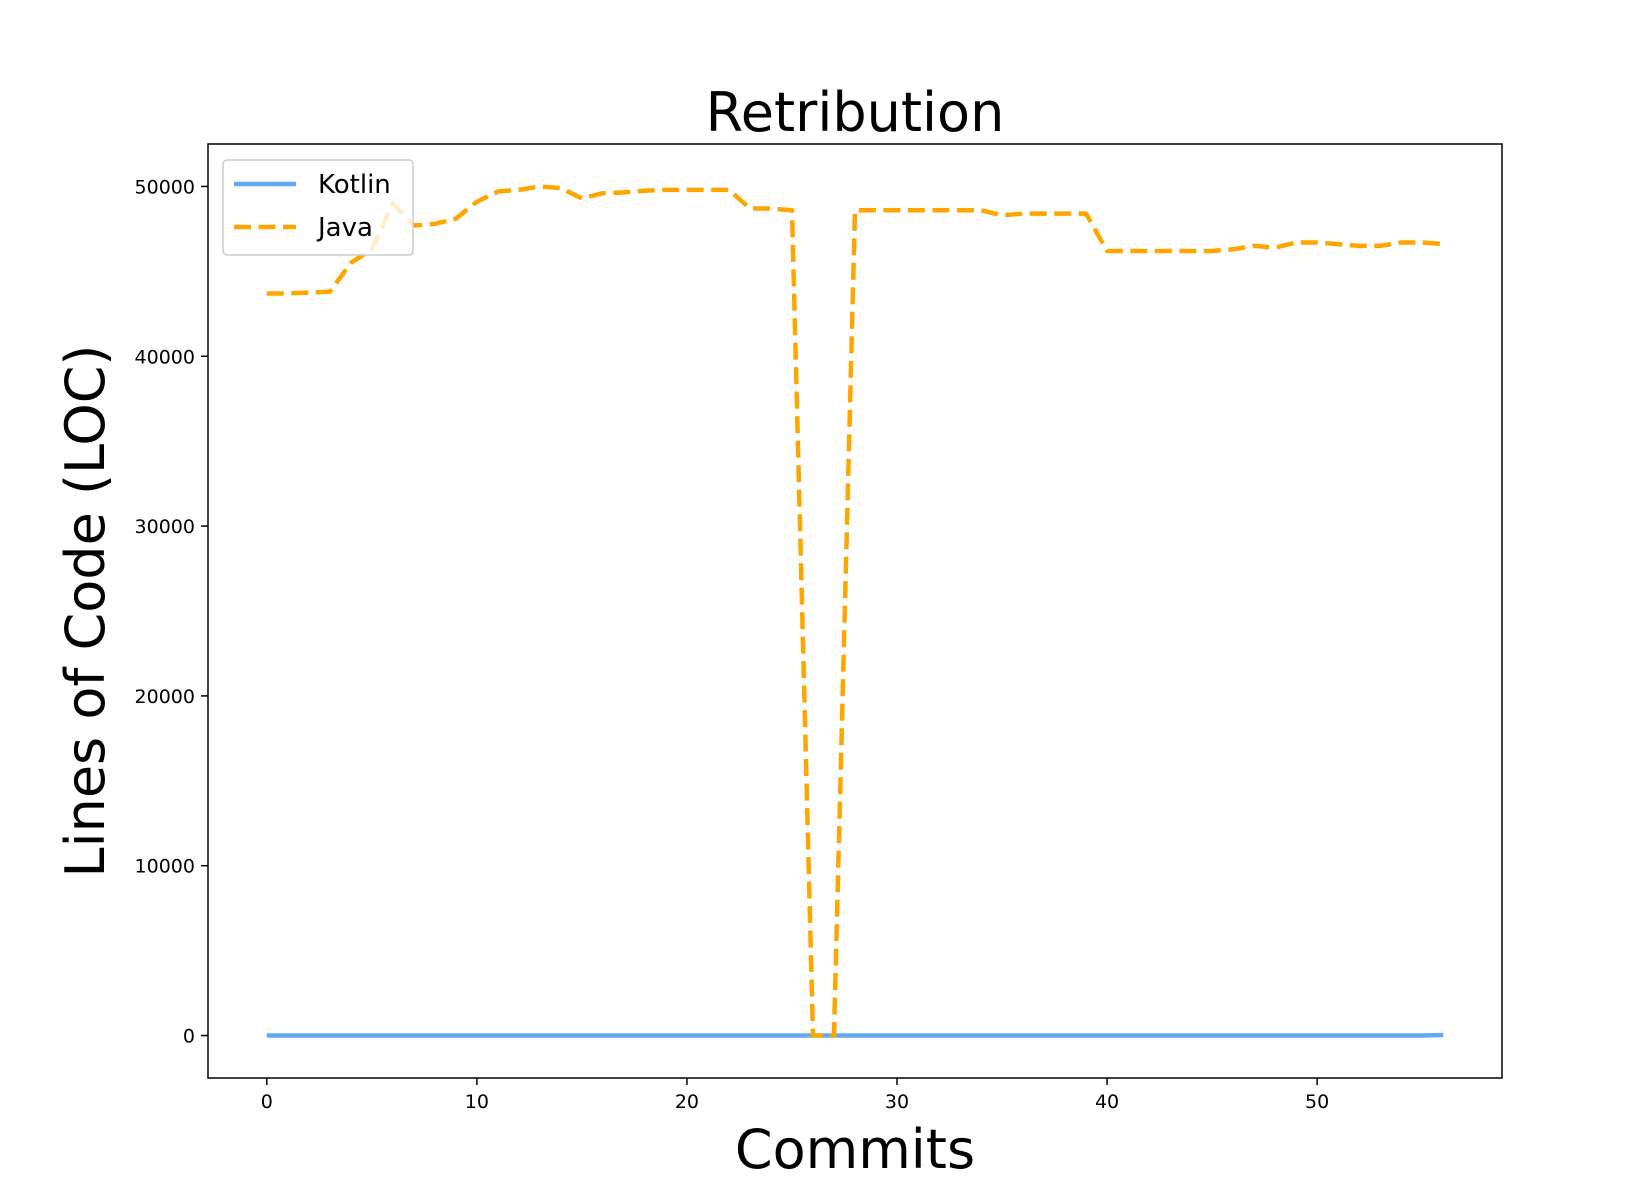 This screenshot has width=1650, height=1204. What do you see at coordinates (855, 1035) in the screenshot?
I see `series-line-kotlin` at bounding box center [855, 1035].